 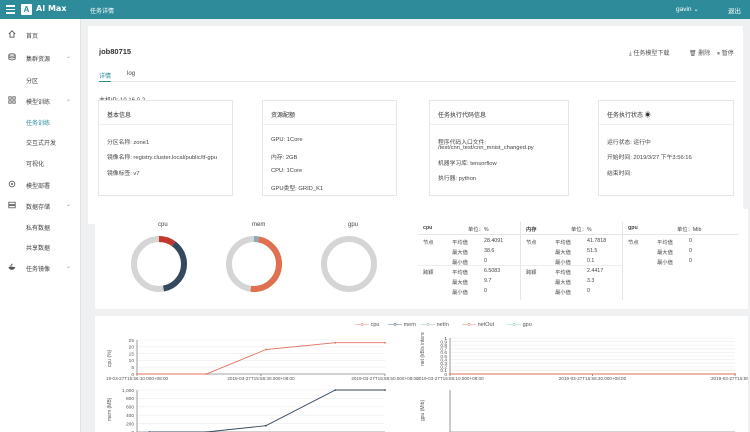 What do you see at coordinates (486, 325) in the screenshot?
I see `legend-label: netOut` at bounding box center [486, 325].